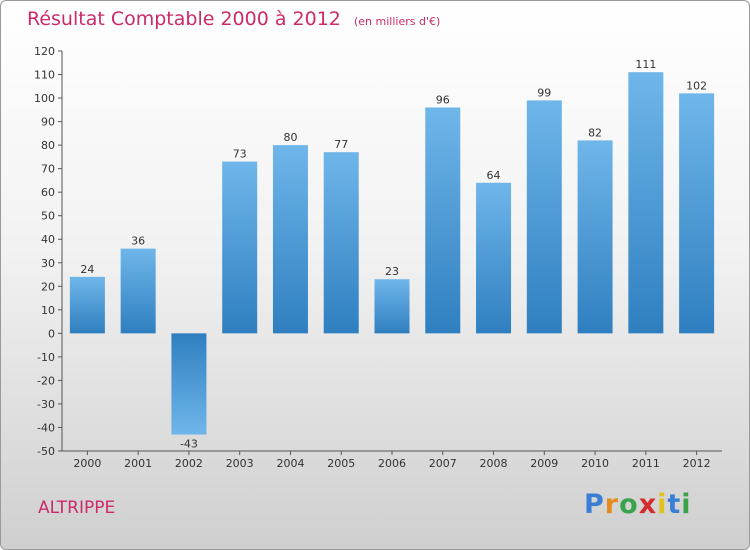 Image resolution: width=750 pixels, height=550 pixels. What do you see at coordinates (290, 463) in the screenshot?
I see `x-tick-label: 2004` at bounding box center [290, 463].